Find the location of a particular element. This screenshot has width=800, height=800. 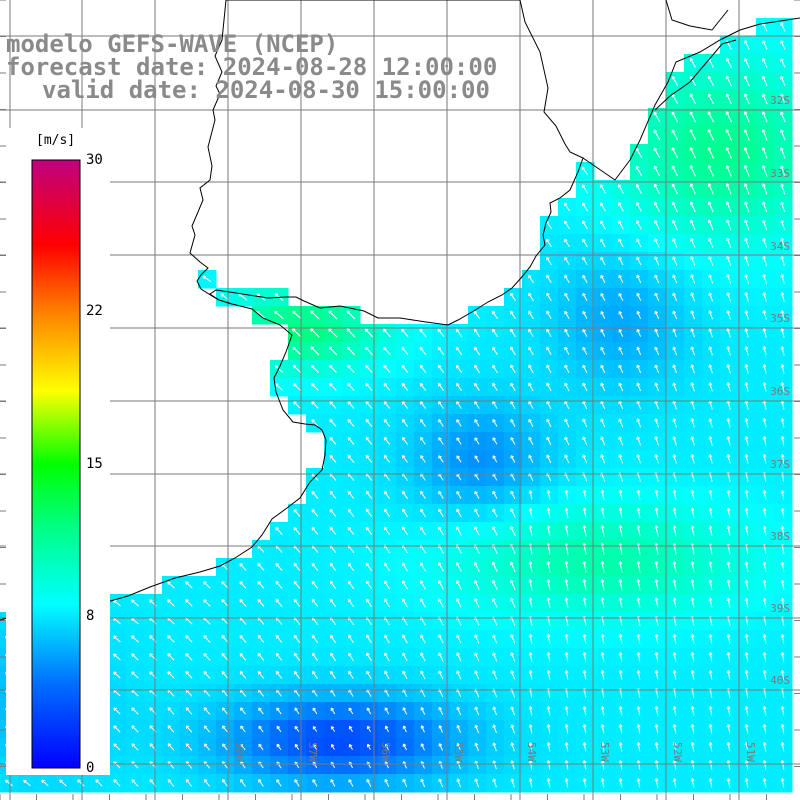

colorbar-tick-22: 22 is located at coordinates (94, 311).